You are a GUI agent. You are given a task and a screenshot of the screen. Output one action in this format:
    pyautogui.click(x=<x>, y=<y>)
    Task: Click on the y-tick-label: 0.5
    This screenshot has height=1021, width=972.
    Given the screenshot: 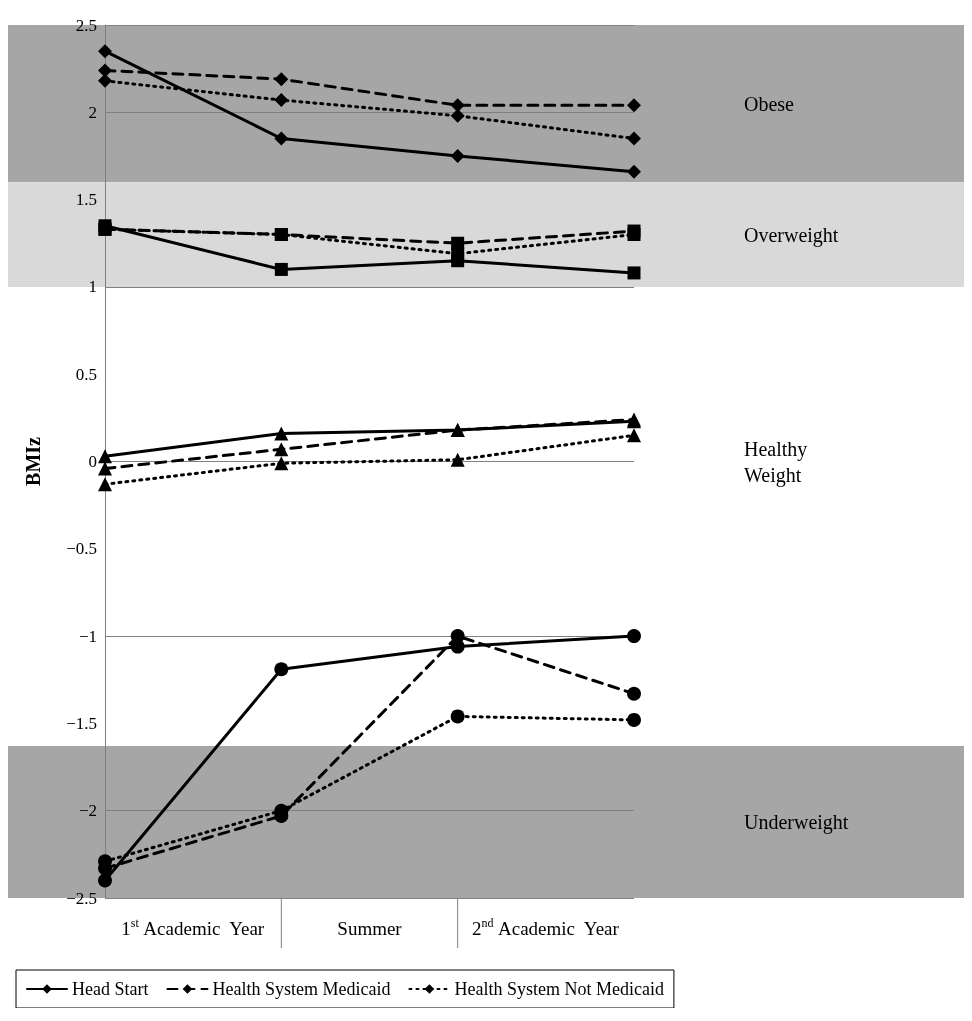 What is the action you would take?
    pyautogui.click(x=86, y=374)
    